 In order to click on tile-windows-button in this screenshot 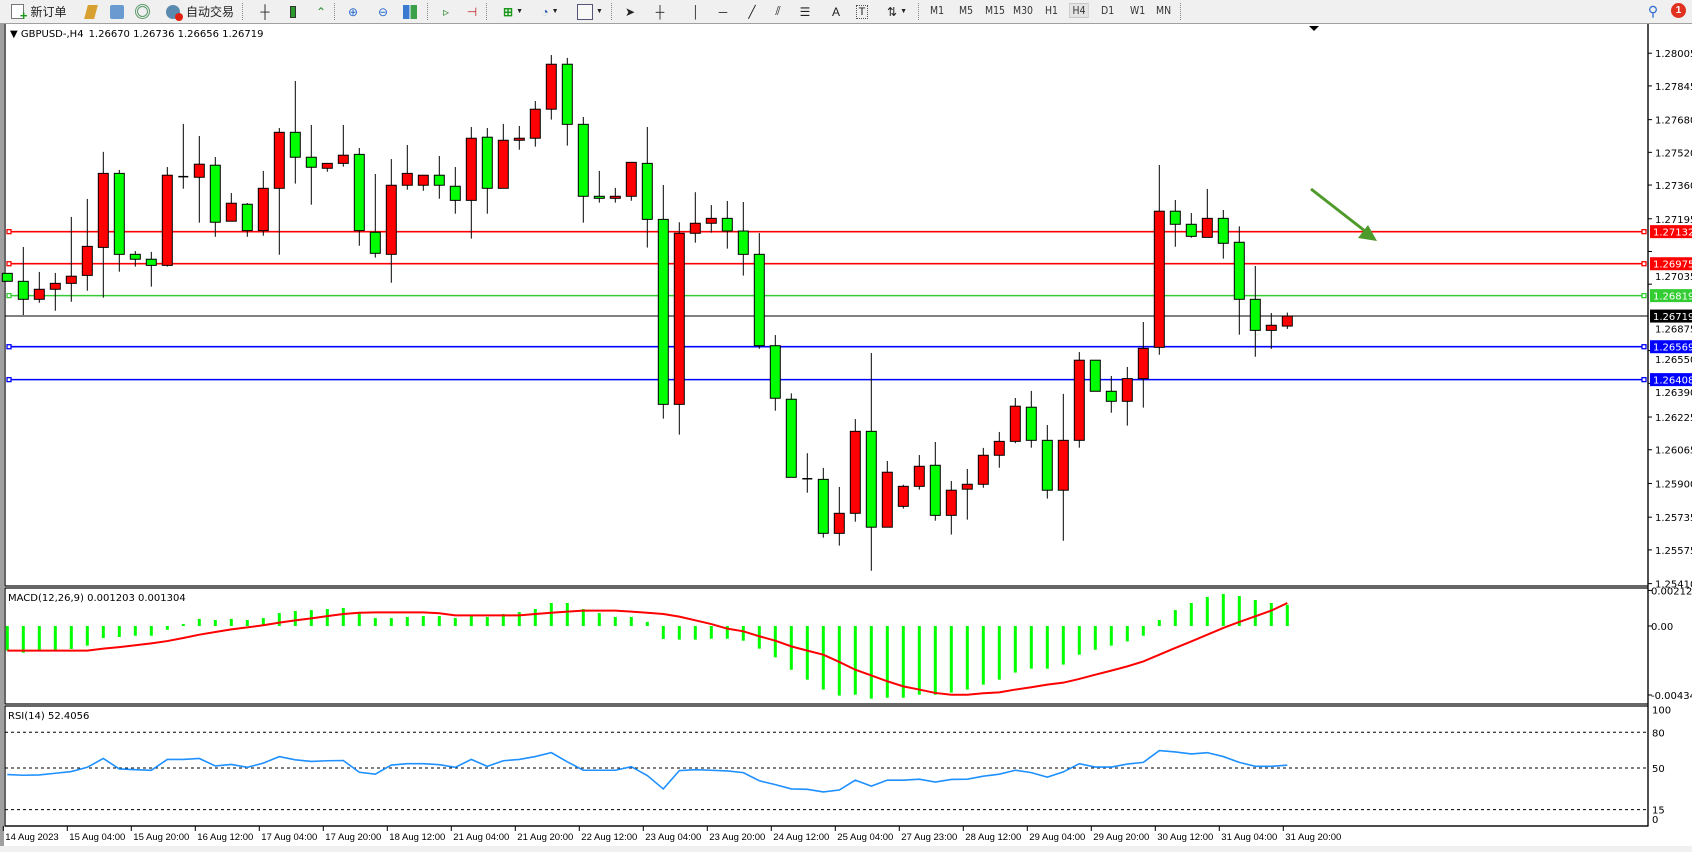, I will do `click(410, 11)`.